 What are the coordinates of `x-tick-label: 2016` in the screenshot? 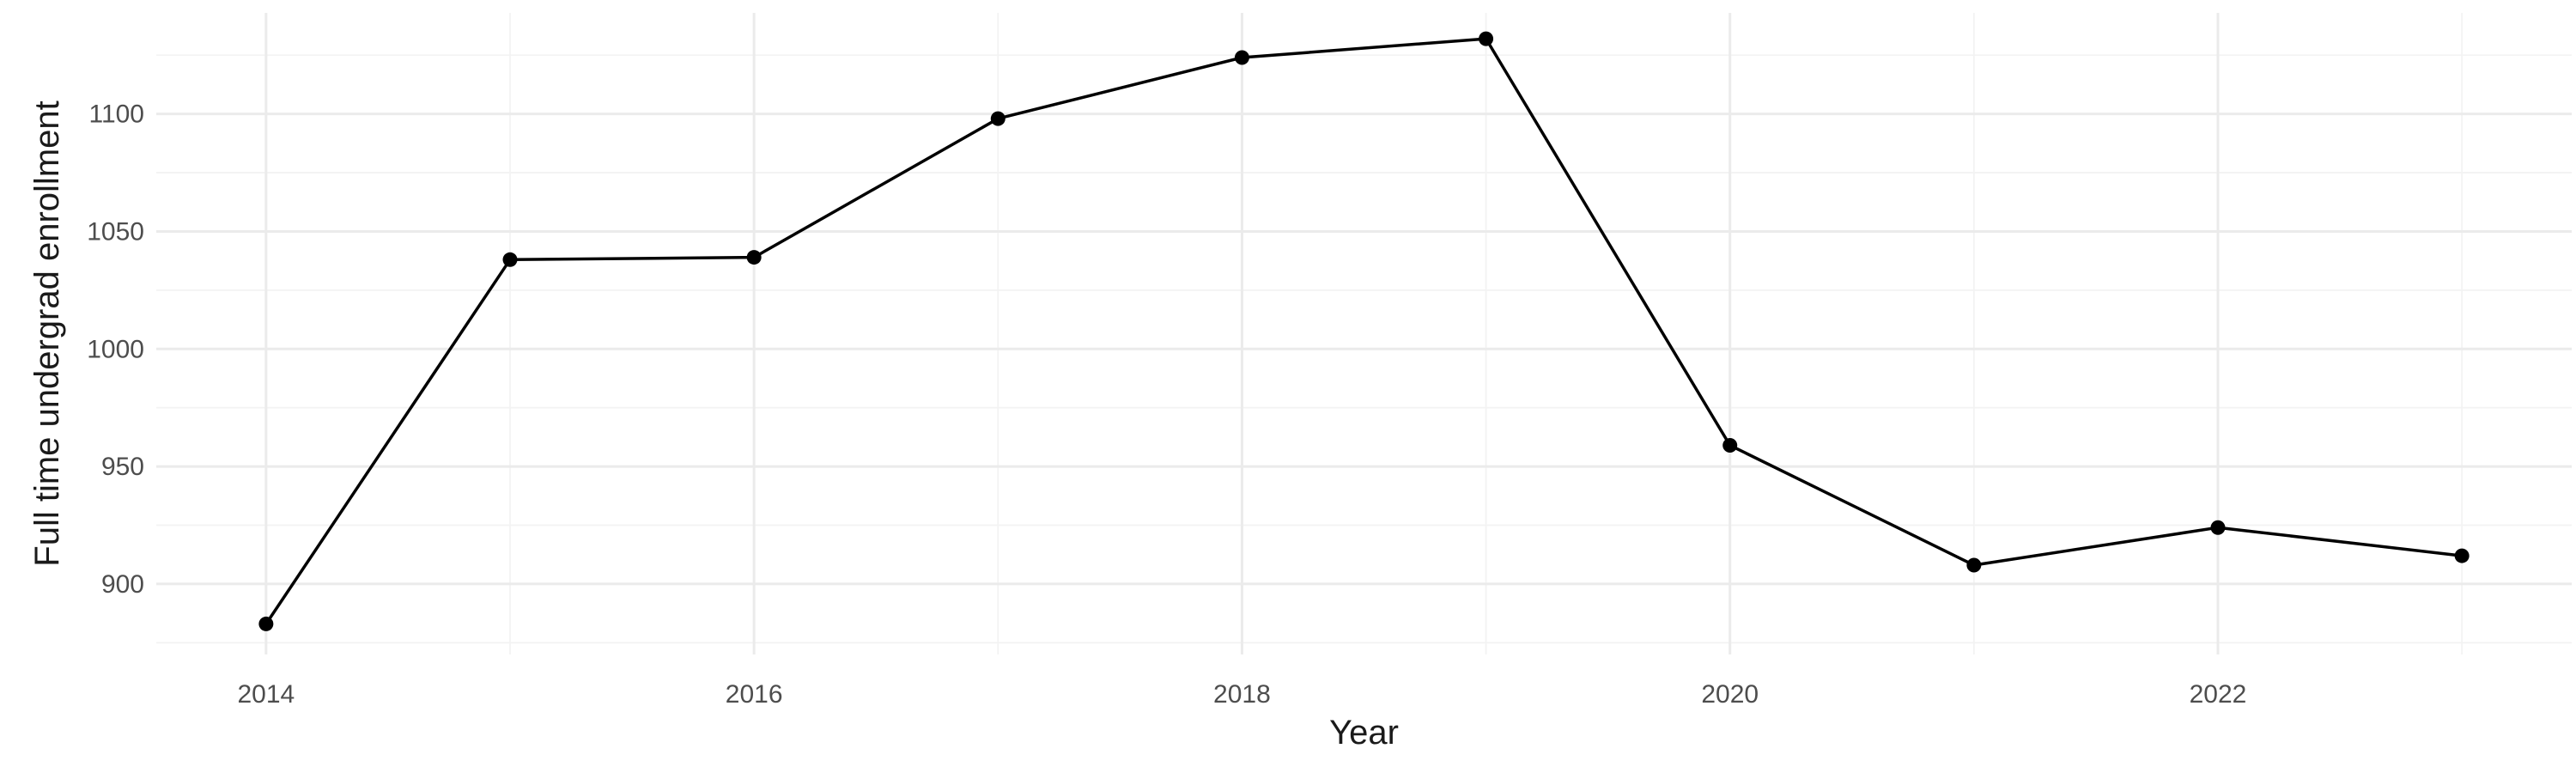 It's located at (755, 694).